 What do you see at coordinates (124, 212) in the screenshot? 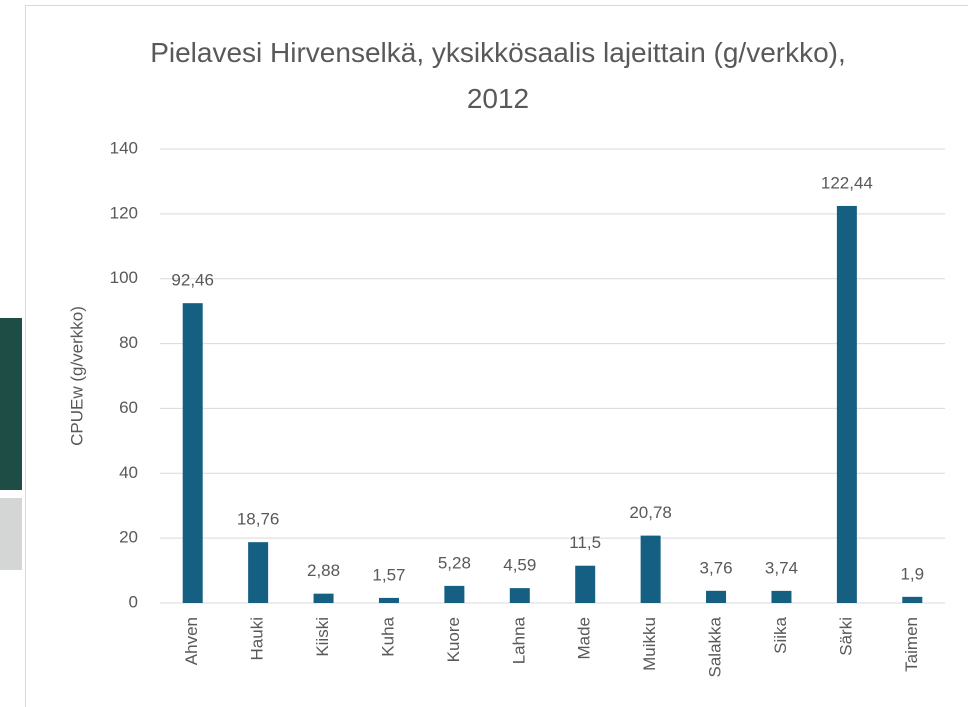
I see `y-tick-label: 120` at bounding box center [124, 212].